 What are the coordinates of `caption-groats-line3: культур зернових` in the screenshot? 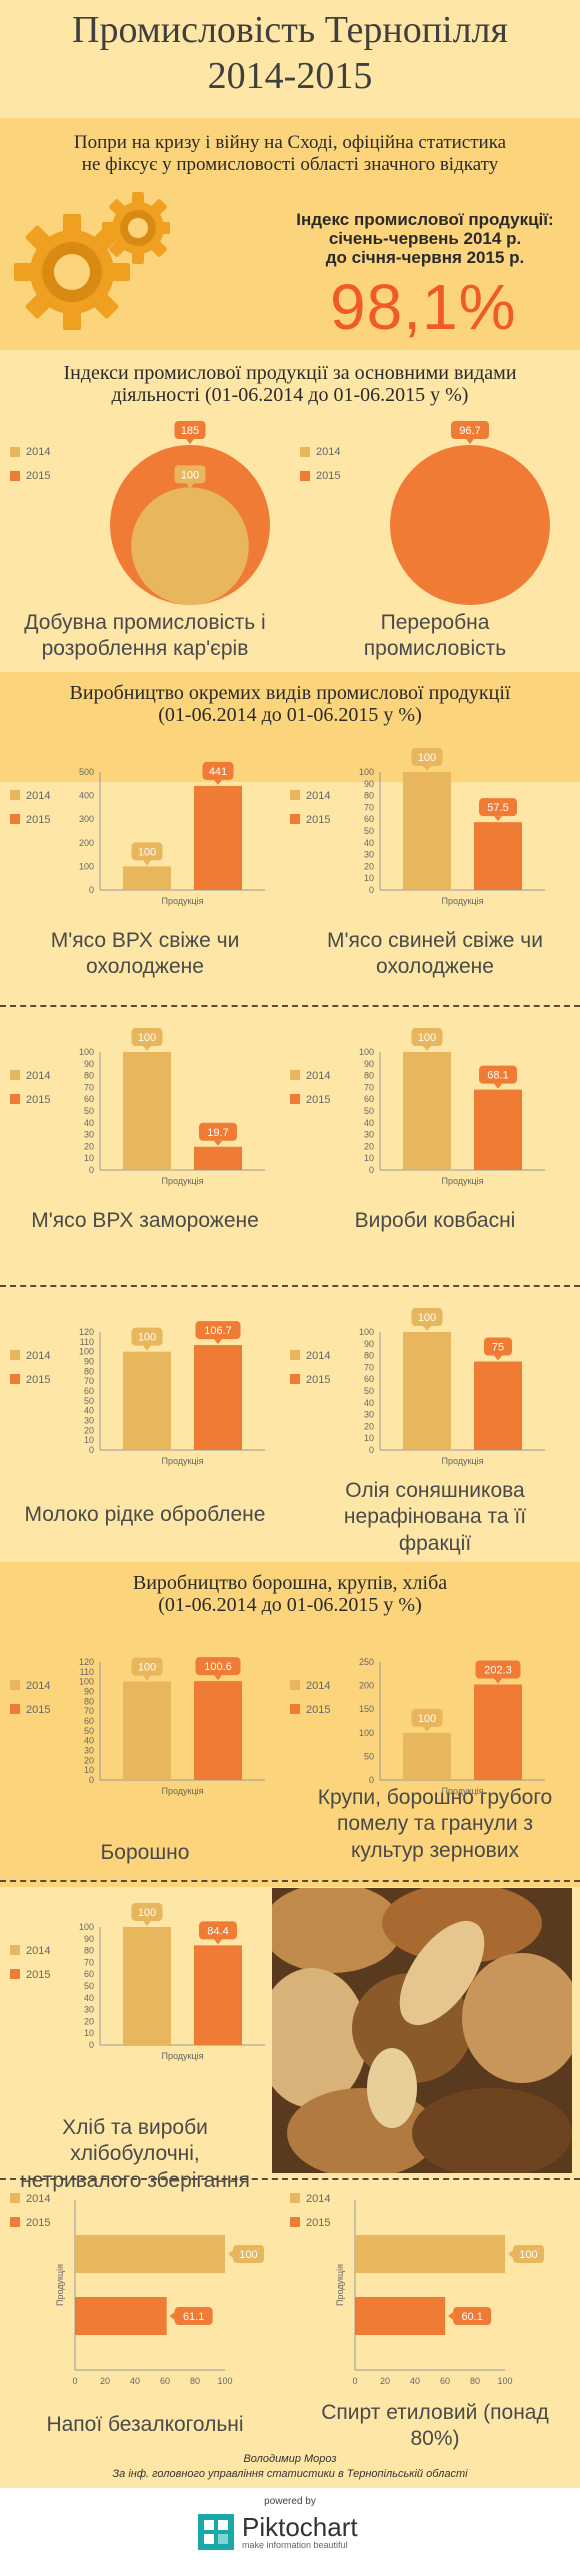 It's located at (435, 1850).